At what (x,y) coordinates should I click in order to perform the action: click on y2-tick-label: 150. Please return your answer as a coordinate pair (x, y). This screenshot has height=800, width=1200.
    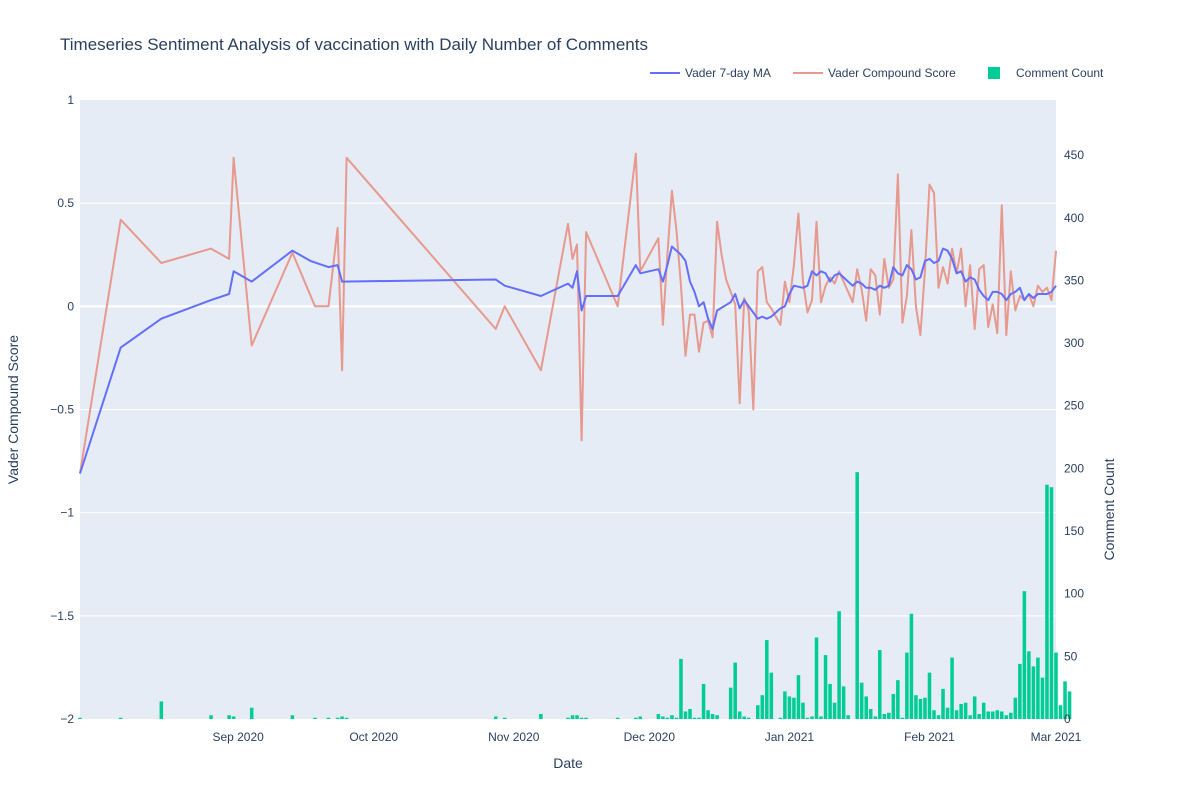
    Looking at the image, I should click on (1074, 531).